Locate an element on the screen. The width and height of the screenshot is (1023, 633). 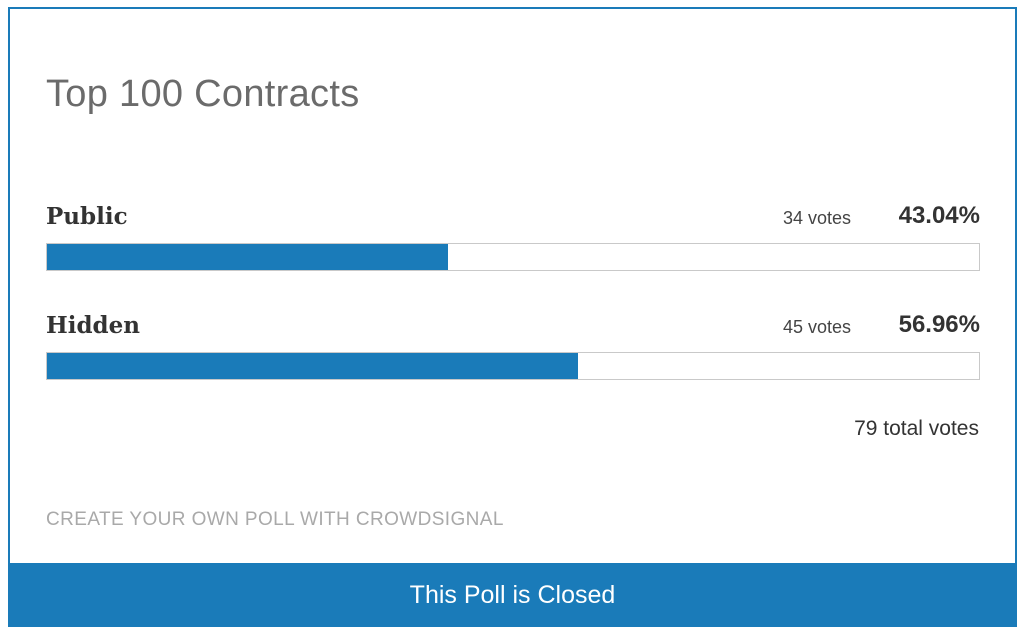
answer-label: Public is located at coordinates (87, 216).